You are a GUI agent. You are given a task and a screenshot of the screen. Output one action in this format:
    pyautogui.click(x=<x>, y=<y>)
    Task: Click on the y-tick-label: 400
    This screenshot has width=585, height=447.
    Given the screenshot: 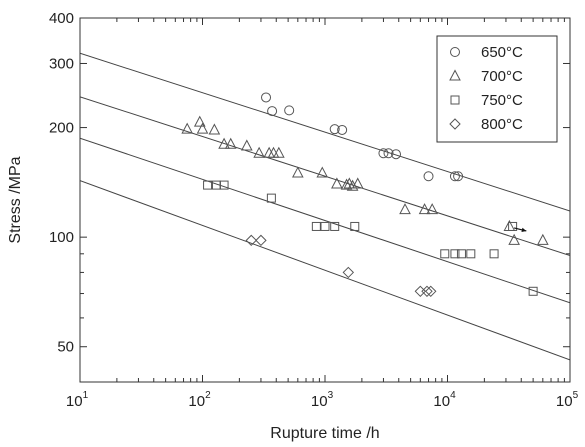 What is the action you would take?
    pyautogui.click(x=61, y=18)
    